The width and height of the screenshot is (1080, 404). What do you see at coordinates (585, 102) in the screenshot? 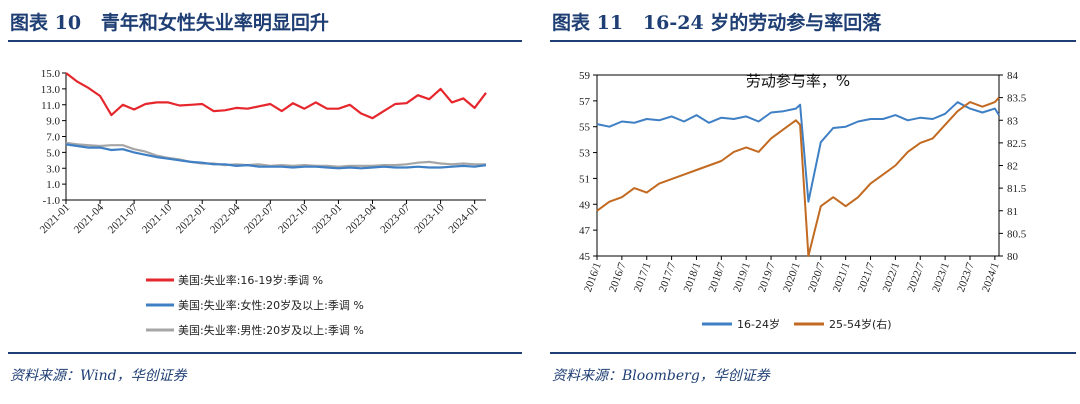
I see `y-left-tick-label: 57` at bounding box center [585, 102].